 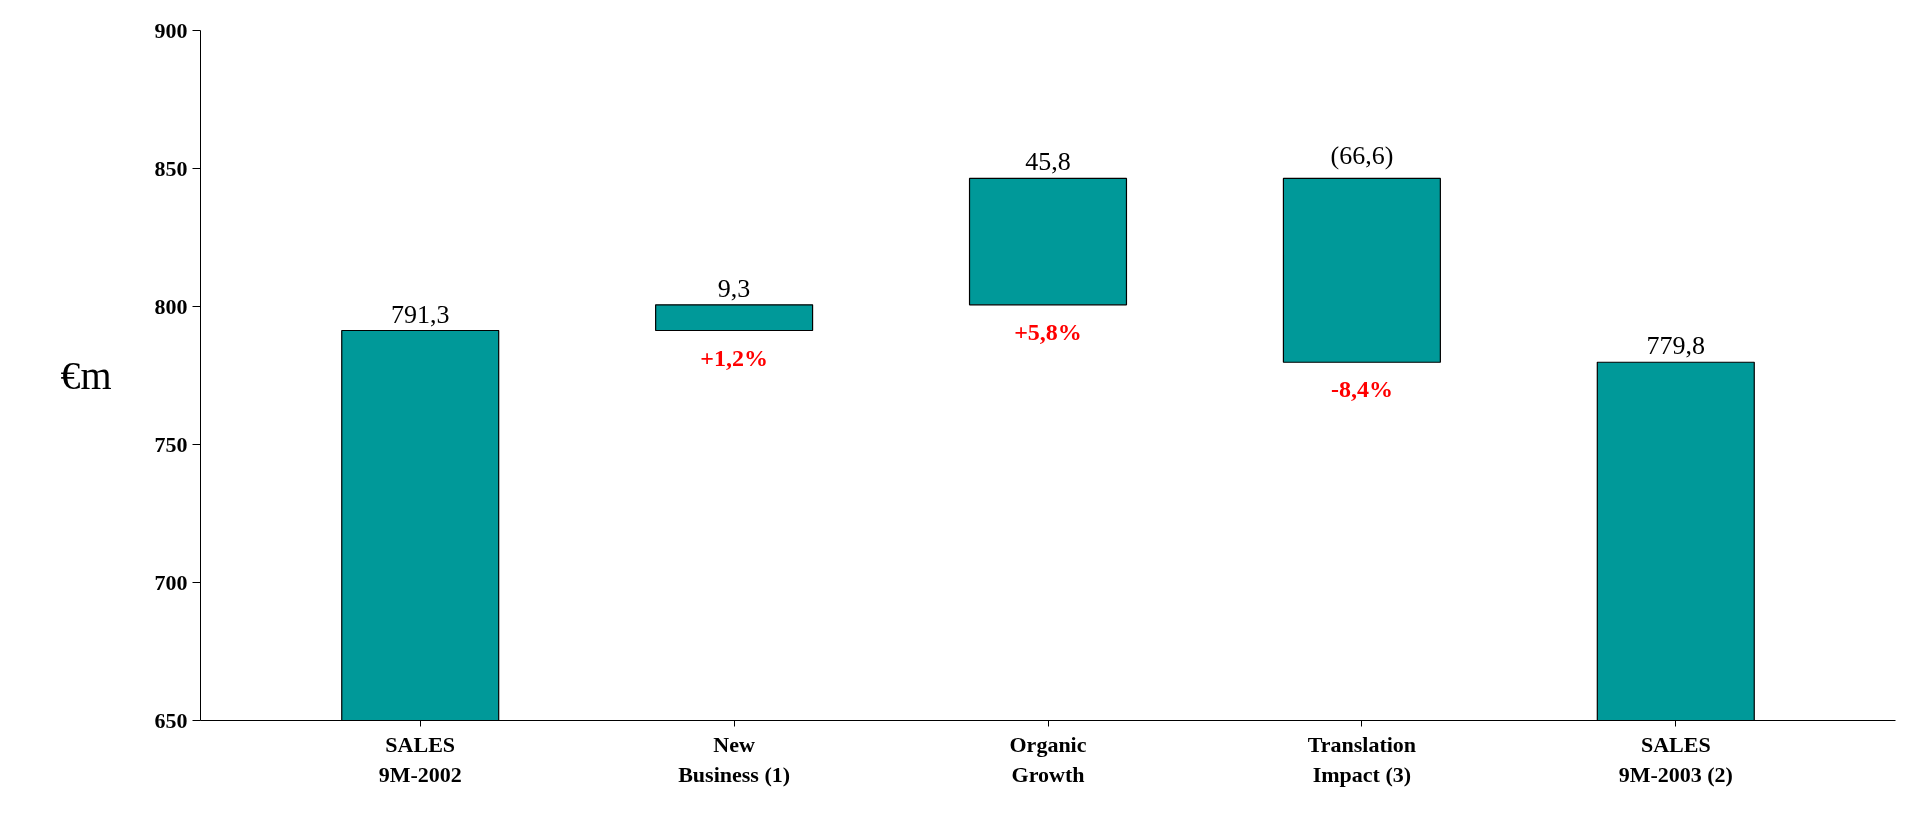 I want to click on y-tick-label: 750, so click(x=171, y=444).